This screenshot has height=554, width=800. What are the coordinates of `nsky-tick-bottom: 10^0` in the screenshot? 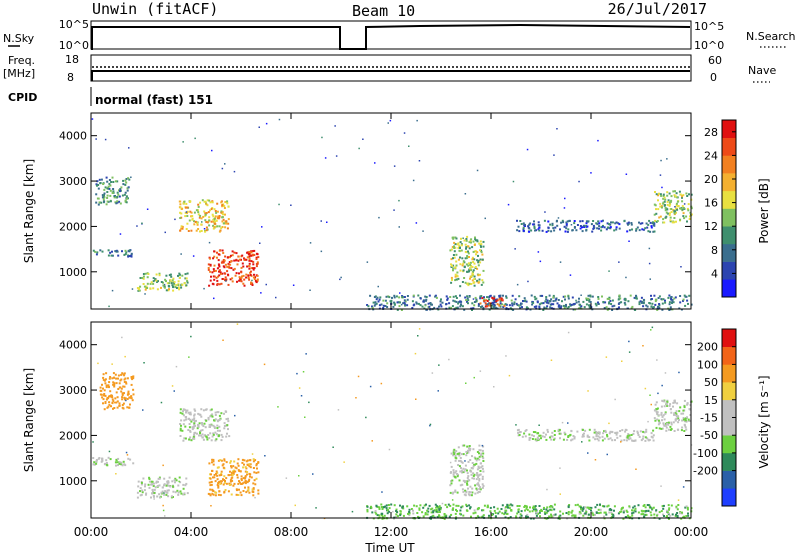 It's located at (74, 45).